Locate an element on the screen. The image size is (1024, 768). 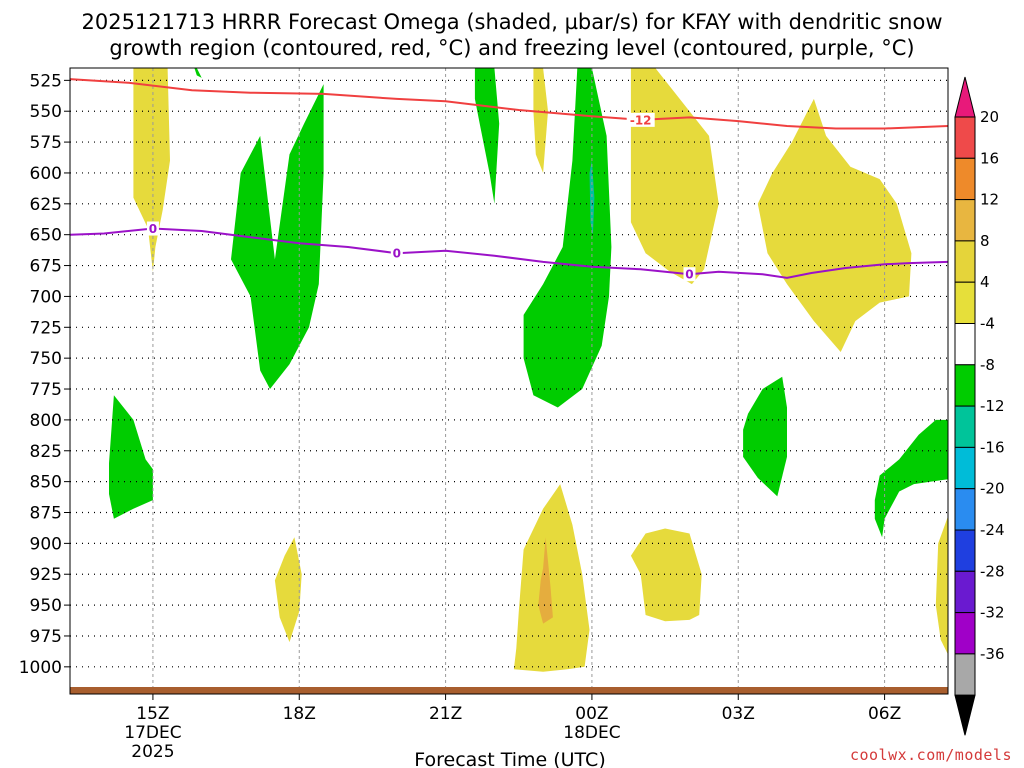
y-tick-label-800: 800 is located at coordinates (46, 421).